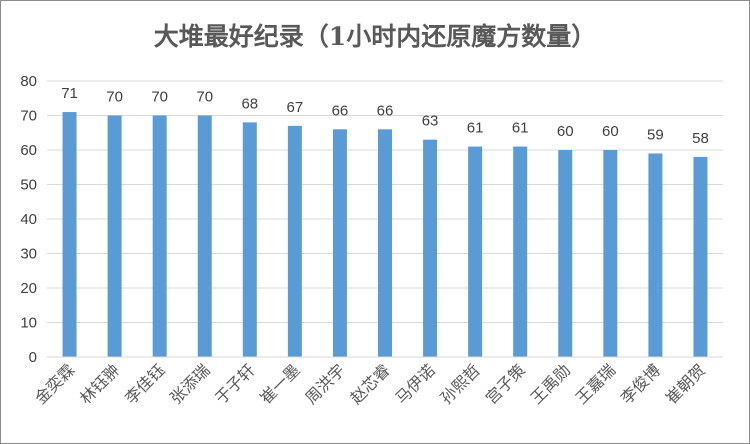  What do you see at coordinates (234, 383) in the screenshot?
I see `x-tick-label-4: 于子轩` at bounding box center [234, 383].